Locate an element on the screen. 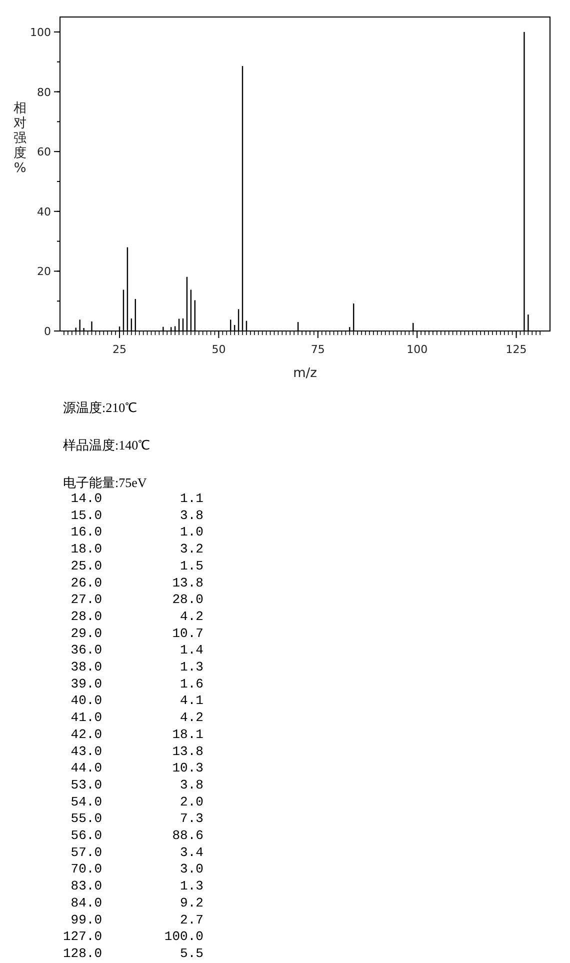 The width and height of the screenshot is (570, 963). text: 16.0 1.0 is located at coordinates (133, 532).